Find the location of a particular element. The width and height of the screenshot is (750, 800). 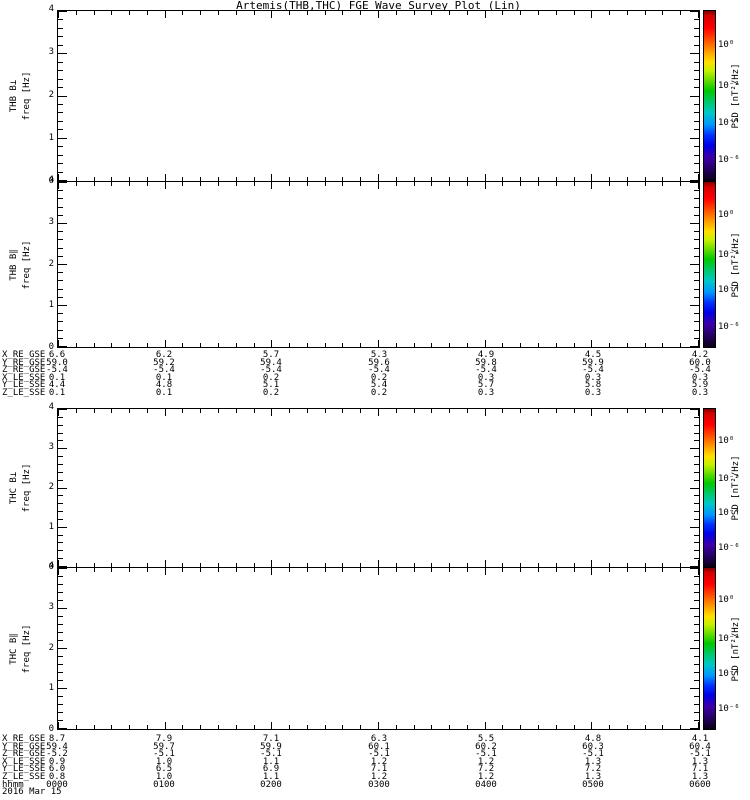

panel-name-text: THB B∥ is located at coordinates (14, 265).